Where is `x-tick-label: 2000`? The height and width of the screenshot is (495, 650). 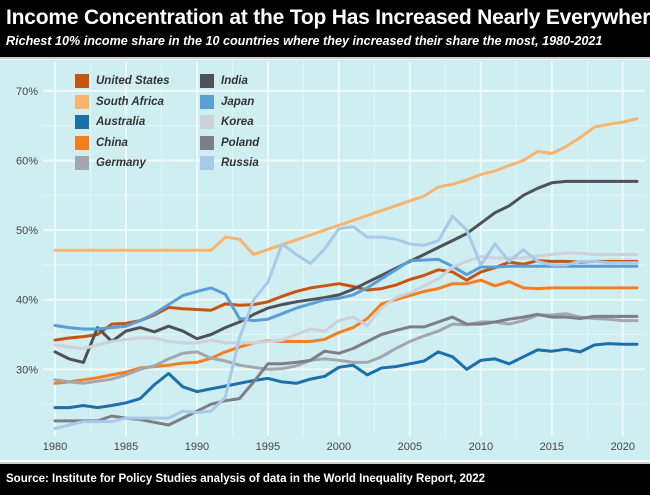
x-tick-label: 2000 is located at coordinates (339, 447).